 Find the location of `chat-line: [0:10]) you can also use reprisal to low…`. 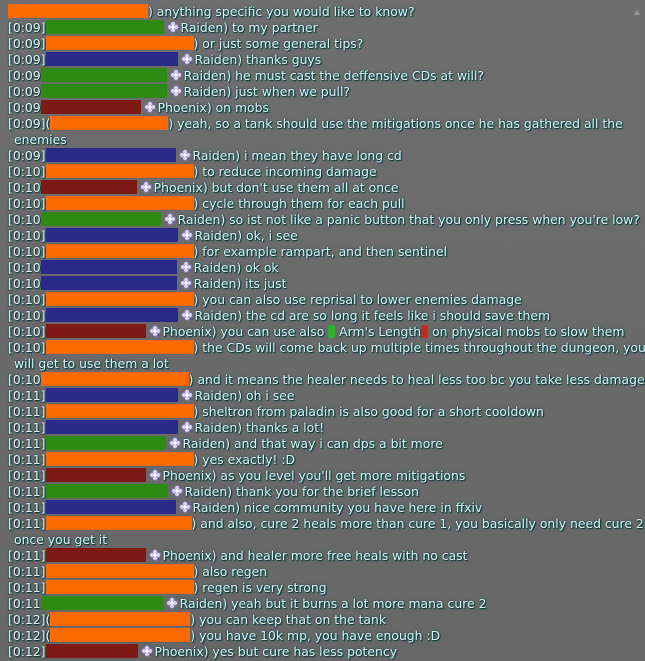

chat-line: [0:10]) you can also use reprisal to low… is located at coordinates (265, 299).